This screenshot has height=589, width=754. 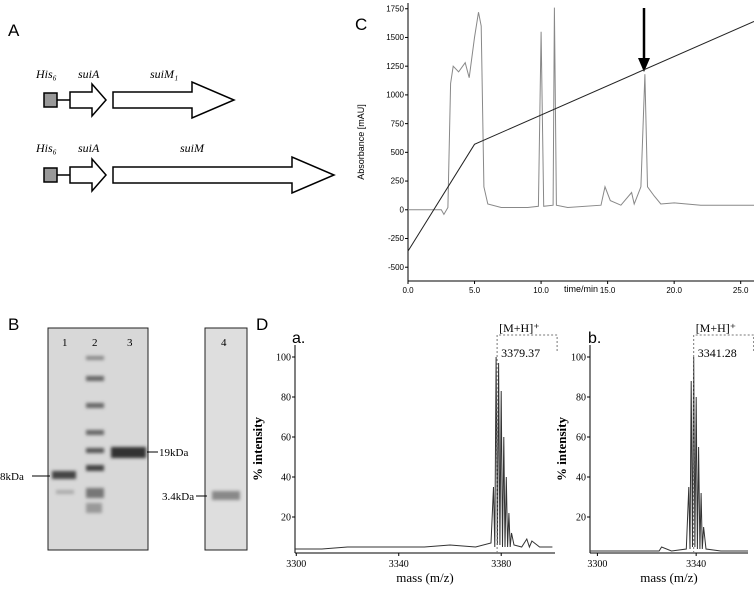 I want to click on x-tick-label: 10.0, so click(x=541, y=290).